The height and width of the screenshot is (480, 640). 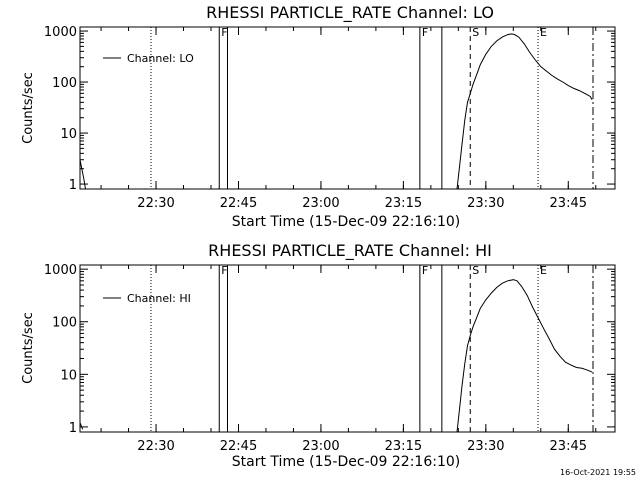 What do you see at coordinates (346, 222) in the screenshot?
I see `panel-lo-x-axis-label: Start Time (15-Dec-09 22:16:10)` at bounding box center [346, 222].